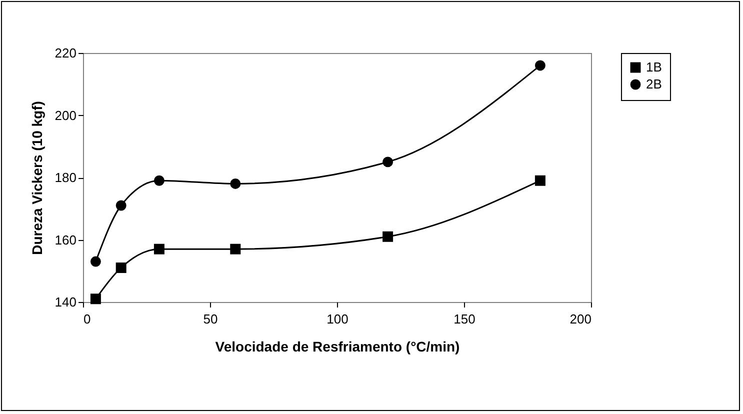  Describe the element at coordinates (65, 302) in the screenshot. I see `y-tick-label: 140` at that location.